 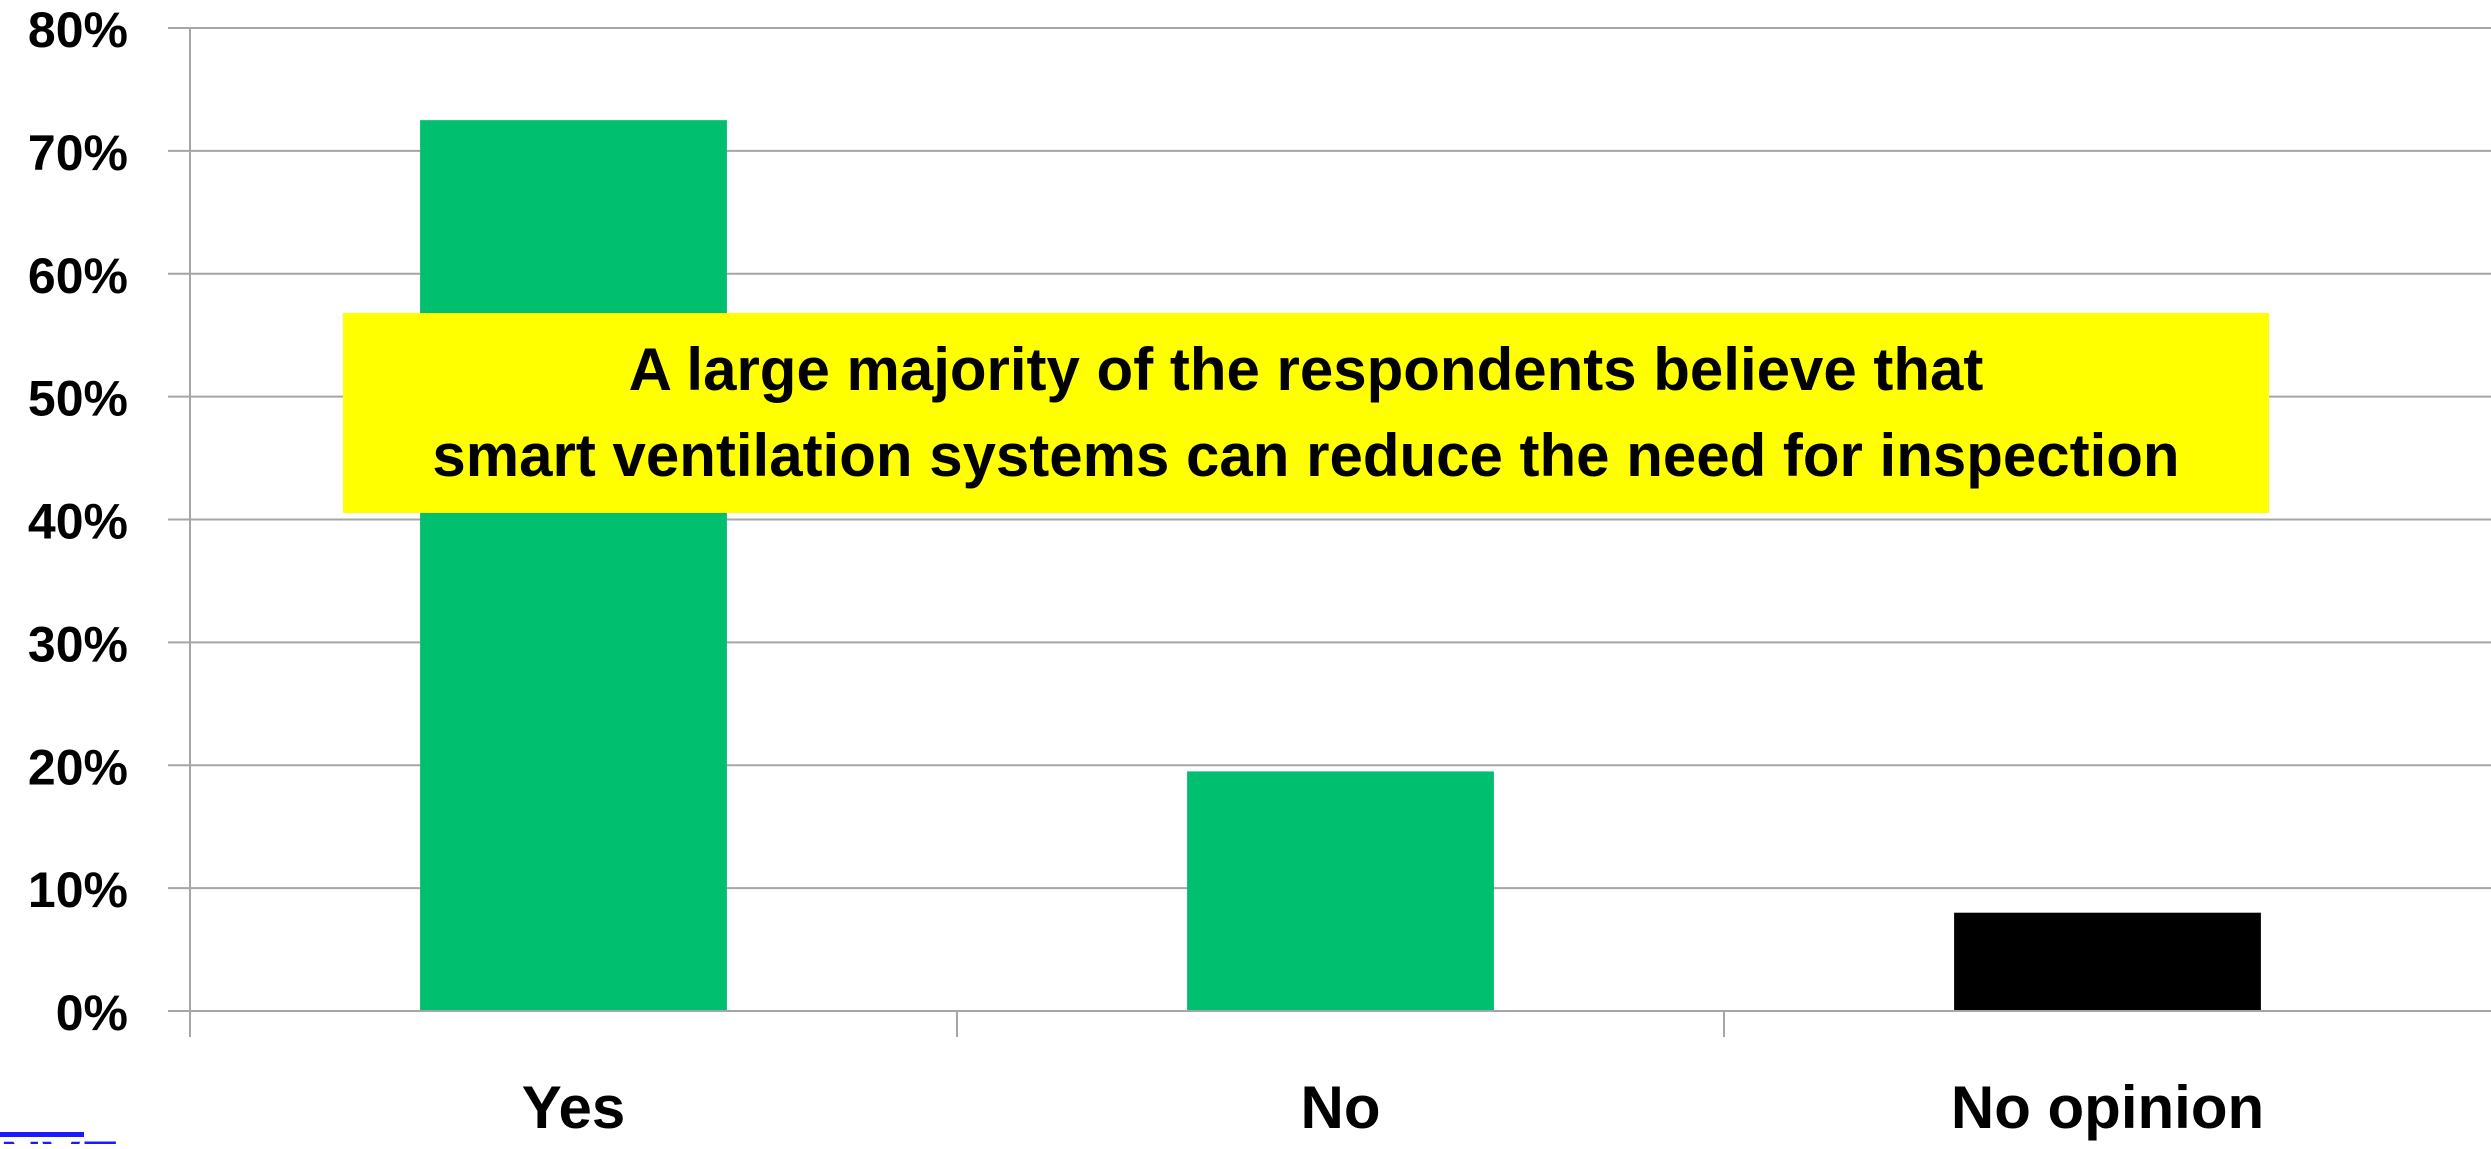 What do you see at coordinates (2107, 961) in the screenshot?
I see `bar-no-opinion` at bounding box center [2107, 961].